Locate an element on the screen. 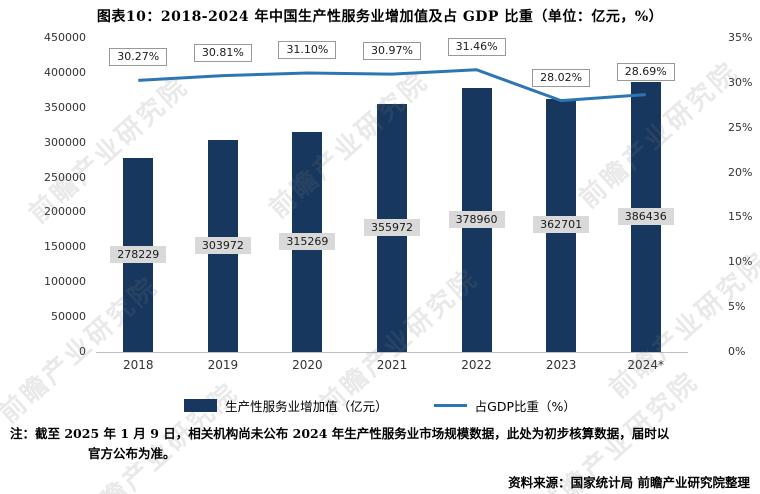  x-axis-tick-label: 2018 is located at coordinates (138, 365).